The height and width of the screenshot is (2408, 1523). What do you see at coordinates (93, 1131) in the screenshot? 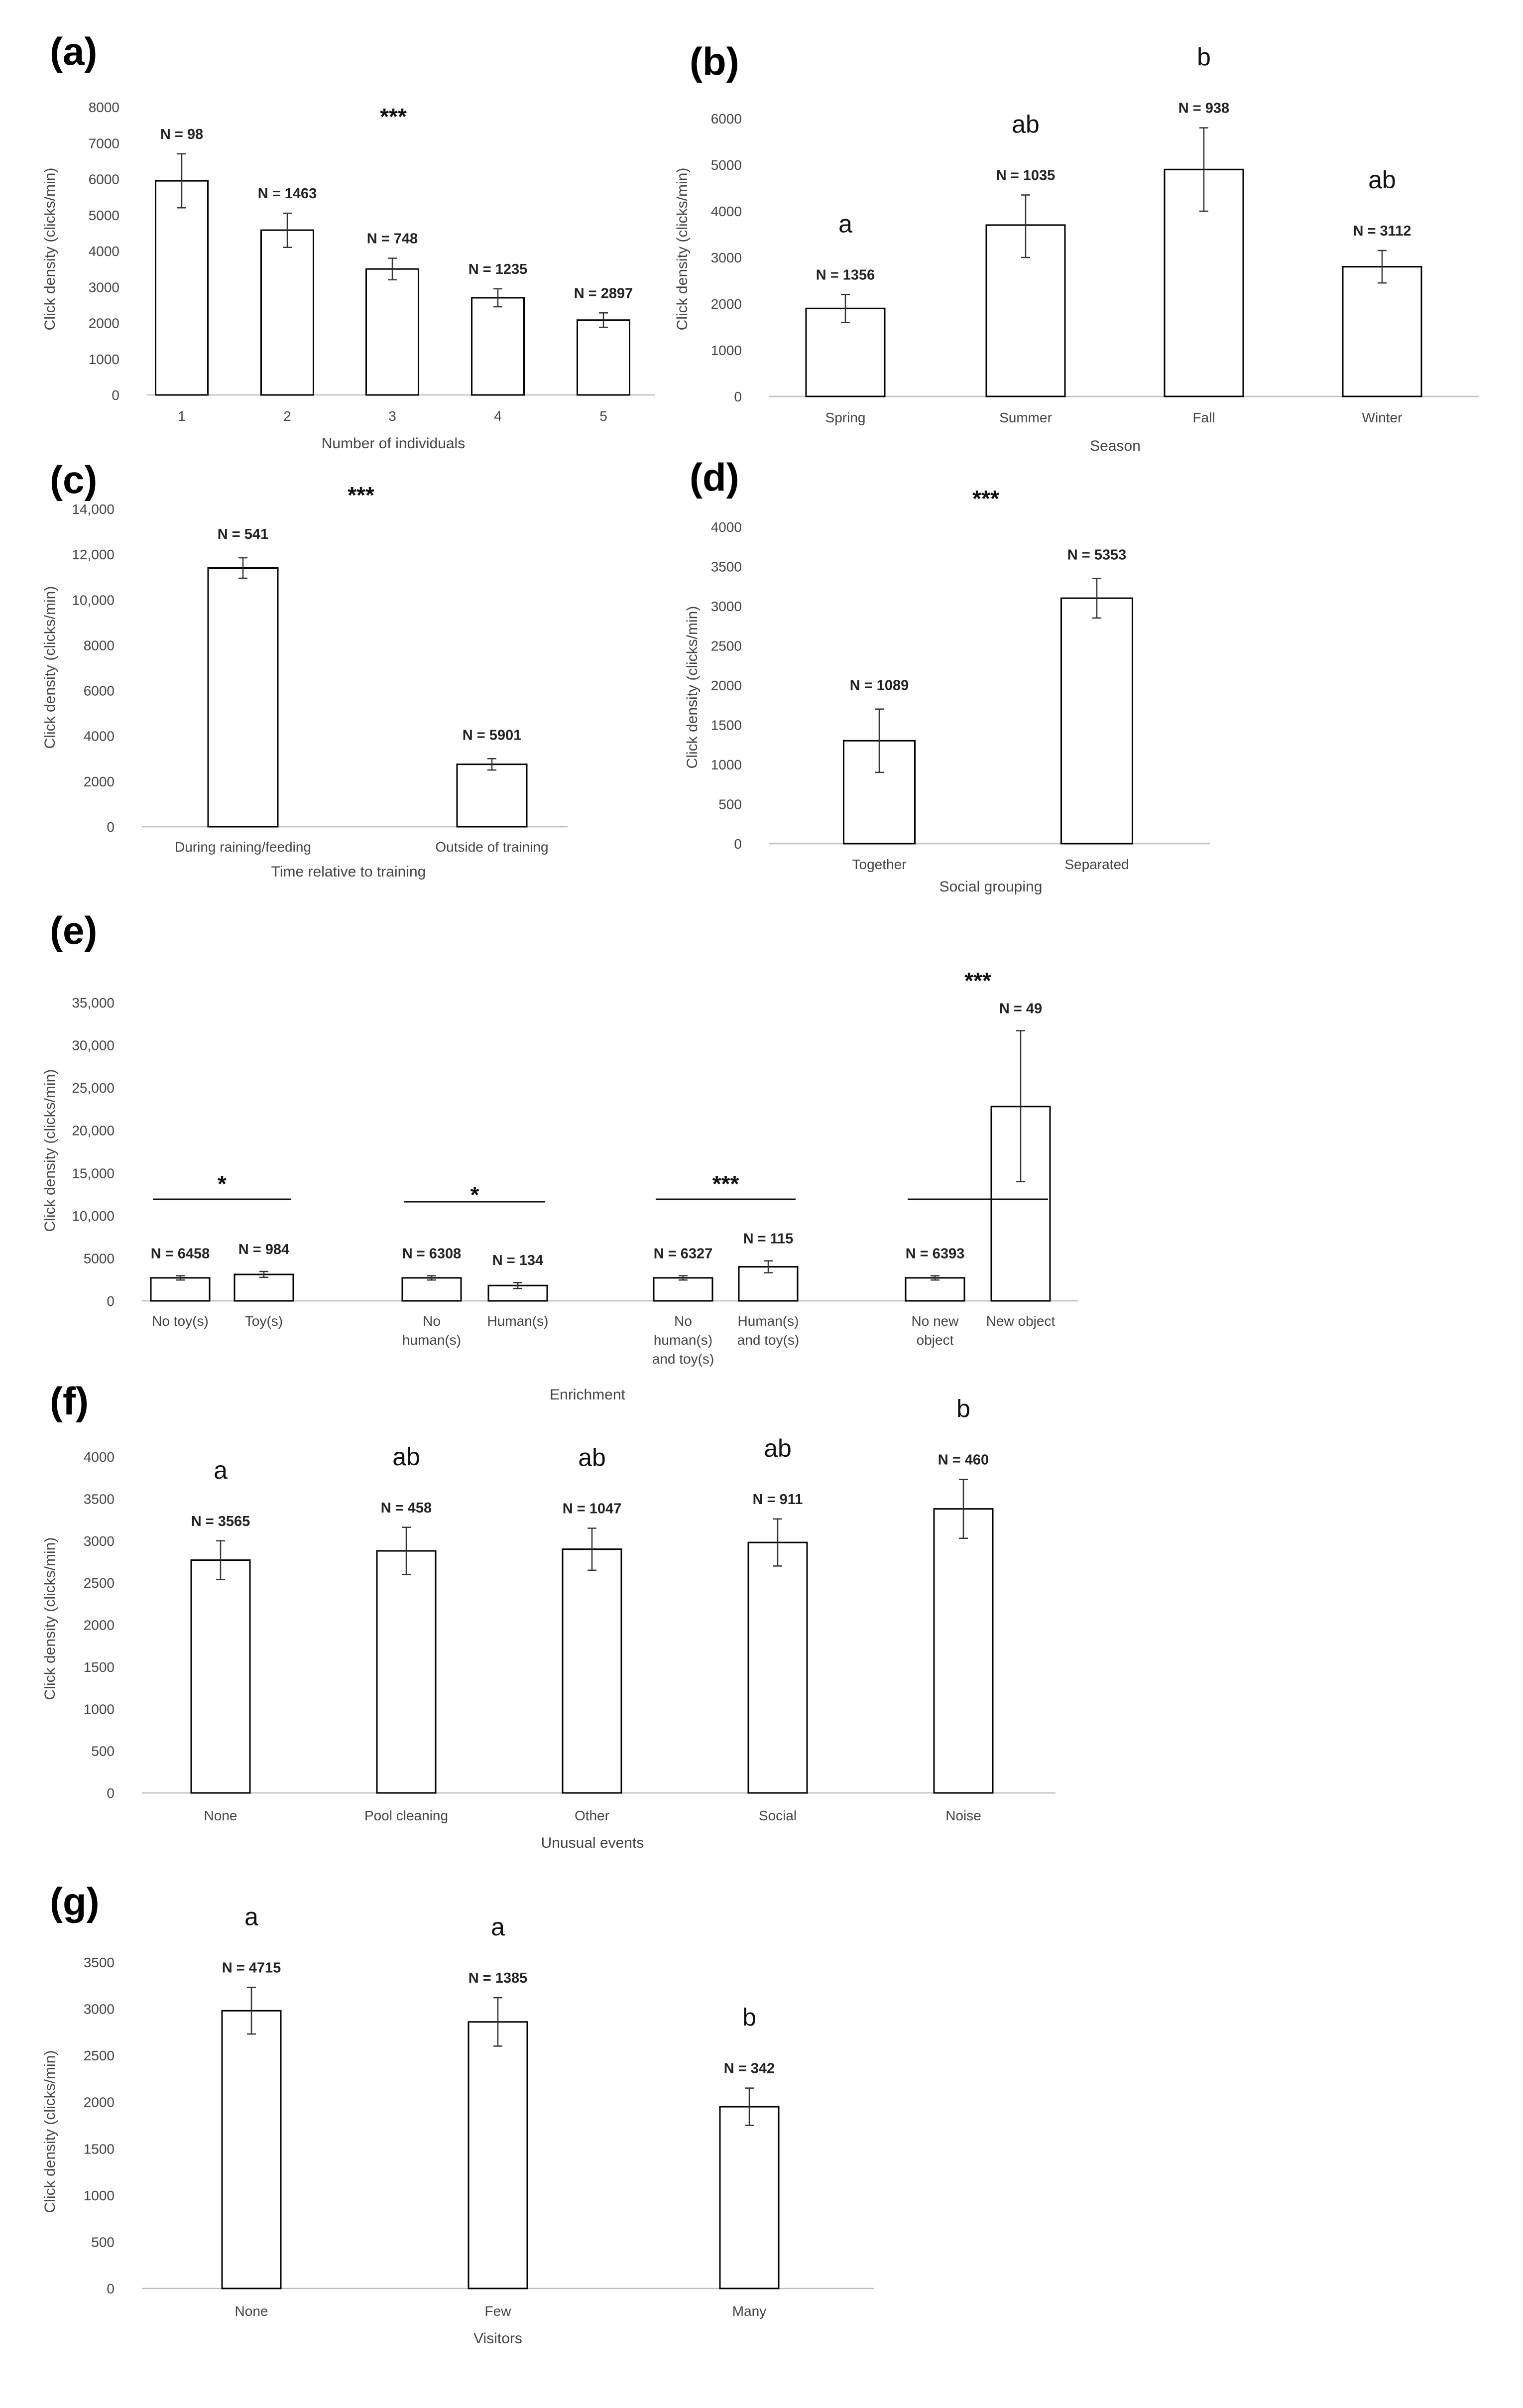
I see `y-tick-label: 20,000` at bounding box center [93, 1131].